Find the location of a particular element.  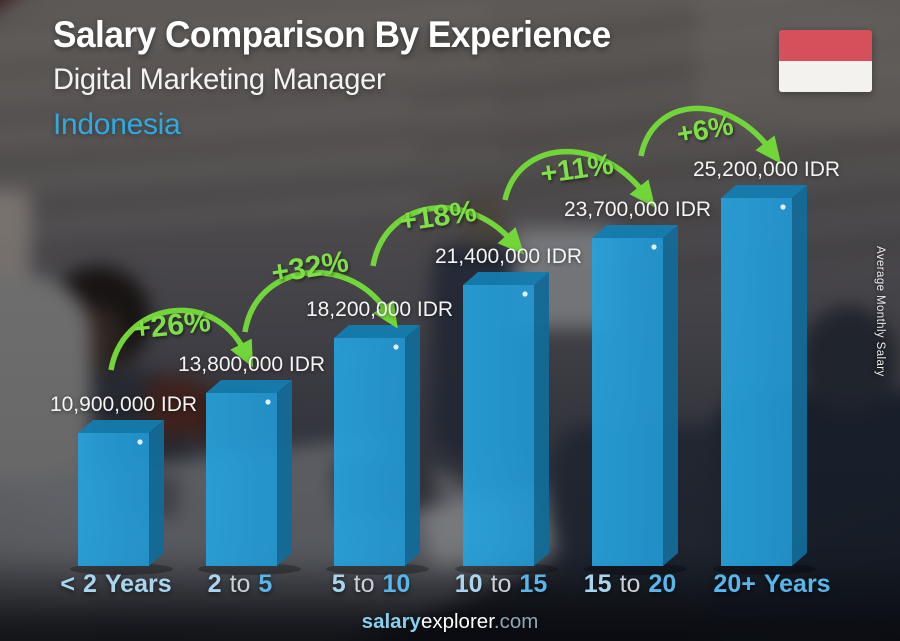

brand-domain: .com is located at coordinates (516, 621).